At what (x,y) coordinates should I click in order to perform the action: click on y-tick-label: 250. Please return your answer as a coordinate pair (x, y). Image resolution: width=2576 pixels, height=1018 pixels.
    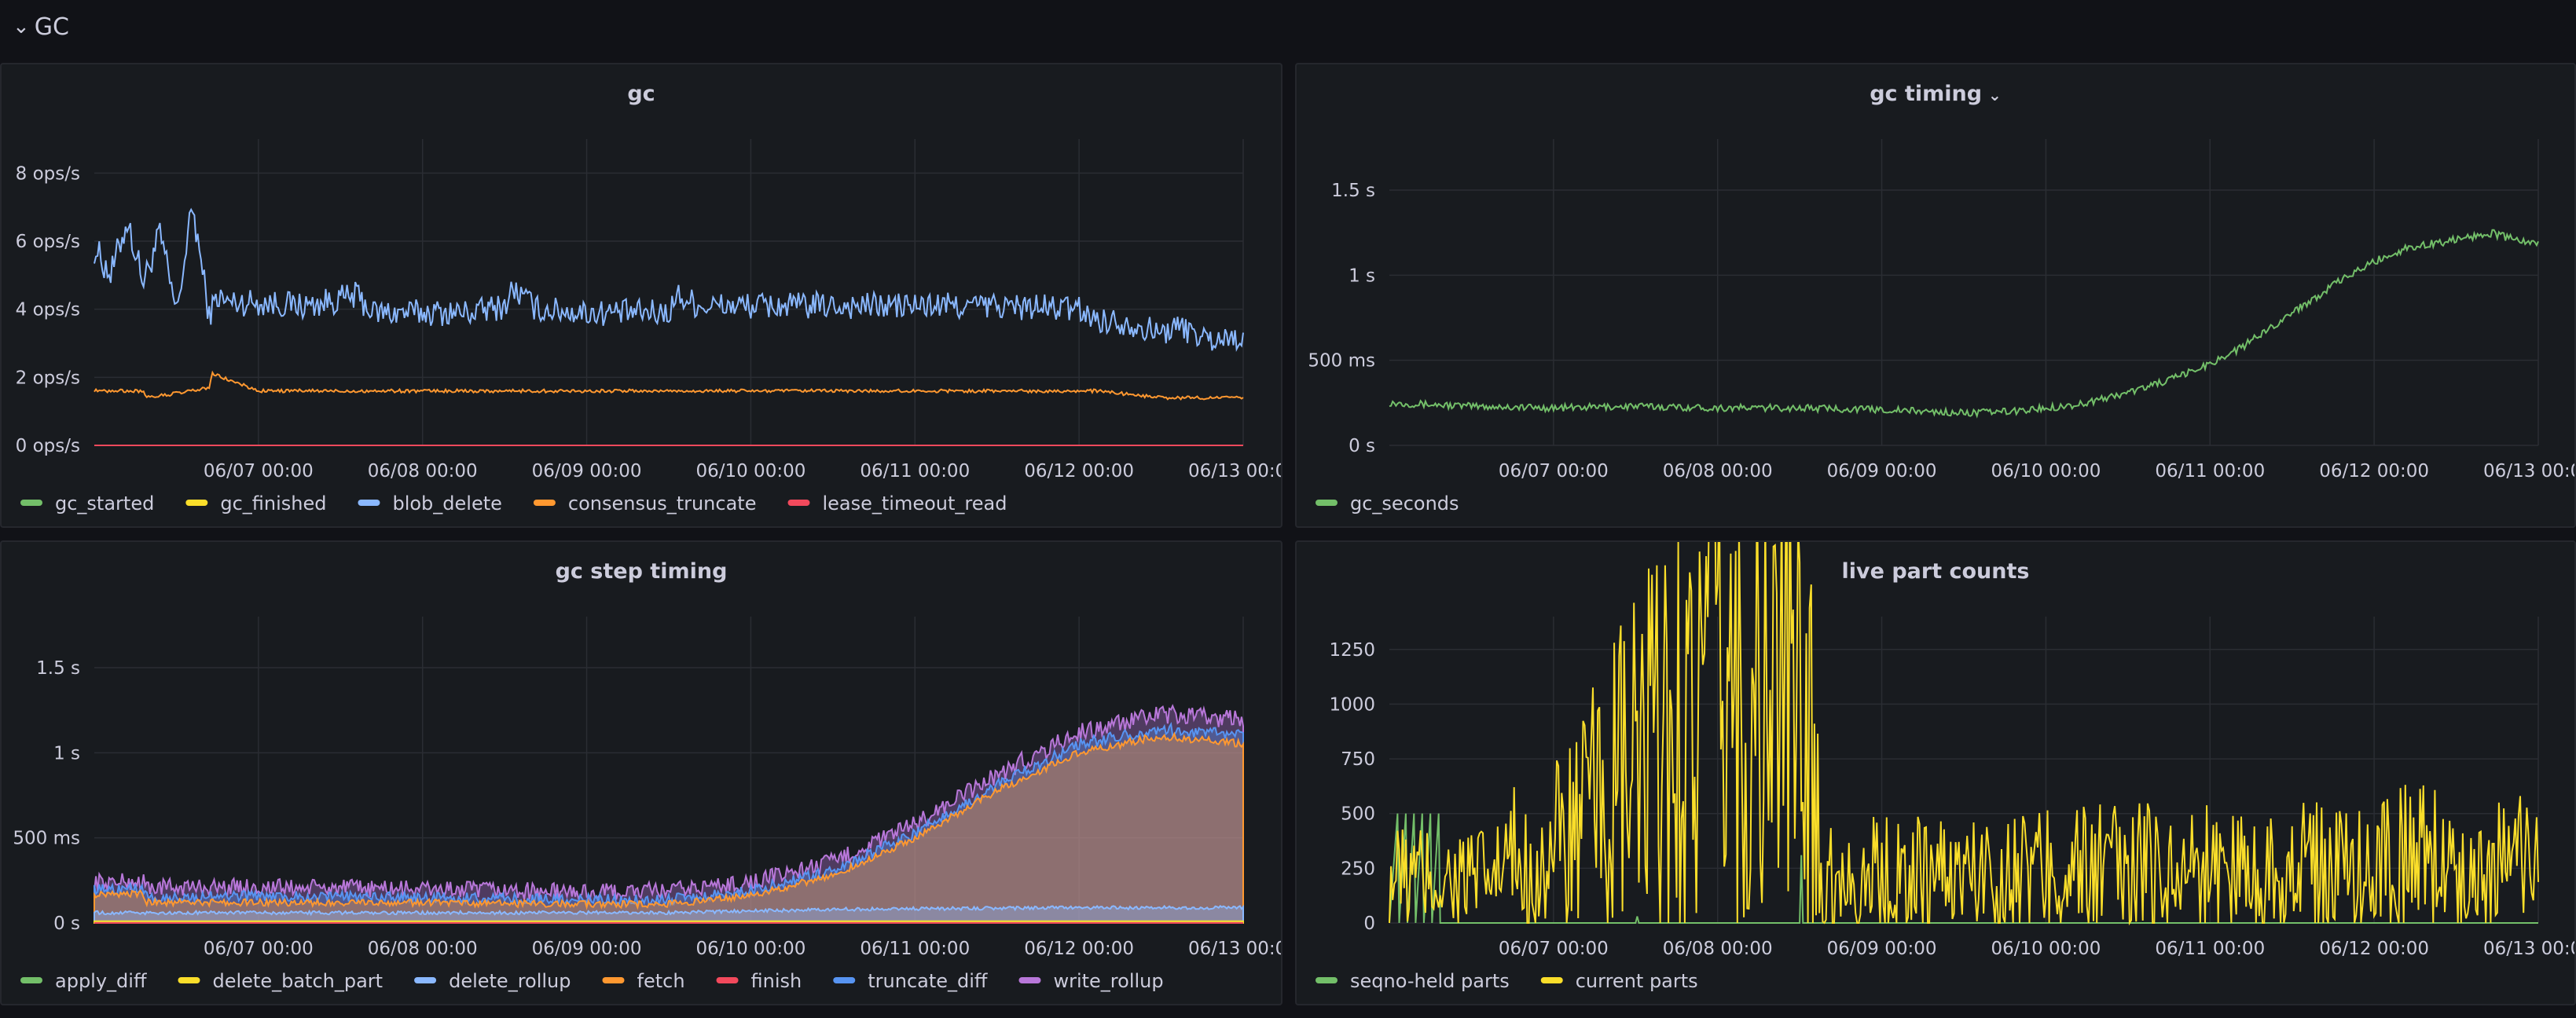
    Looking at the image, I should click on (1358, 869).